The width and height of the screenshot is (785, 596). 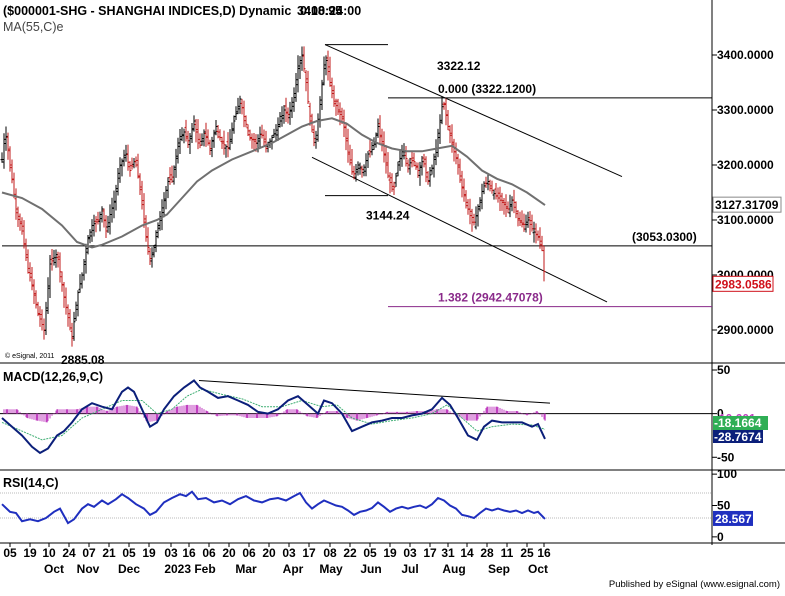 I want to click on rsi-last-tag: 28.567, so click(x=733, y=519).